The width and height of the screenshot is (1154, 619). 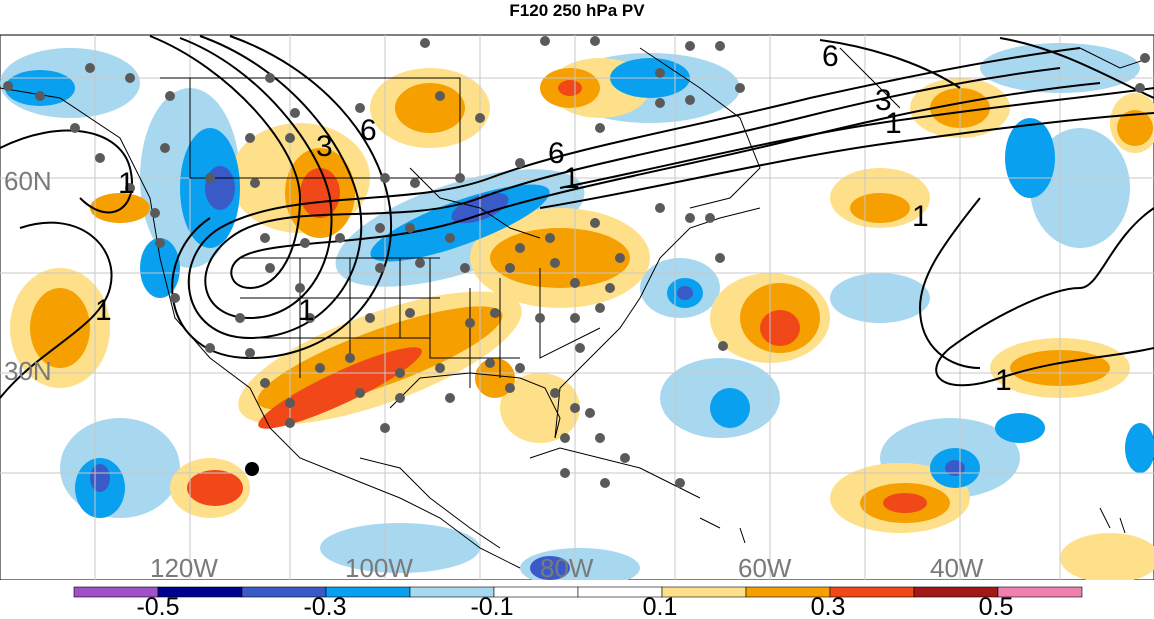 I want to click on lat-label-30n: 30N, so click(x=28, y=371).